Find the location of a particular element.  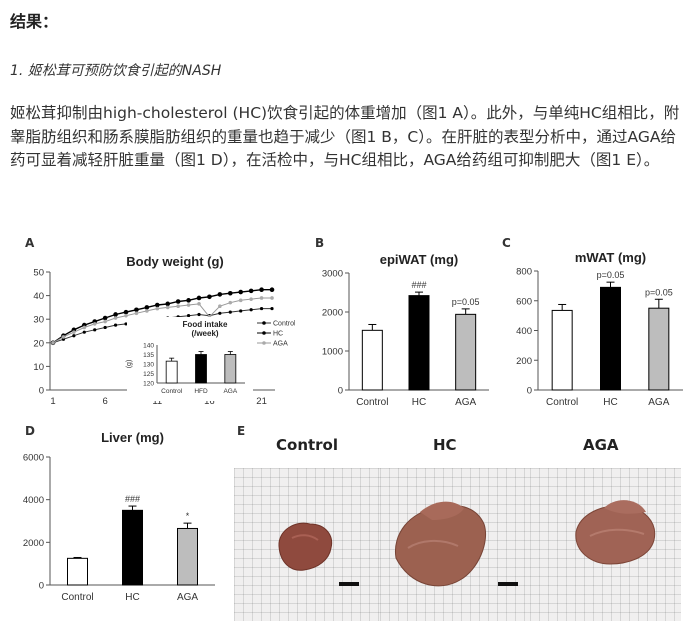

series-line-hc is located at coordinates (162, 316).